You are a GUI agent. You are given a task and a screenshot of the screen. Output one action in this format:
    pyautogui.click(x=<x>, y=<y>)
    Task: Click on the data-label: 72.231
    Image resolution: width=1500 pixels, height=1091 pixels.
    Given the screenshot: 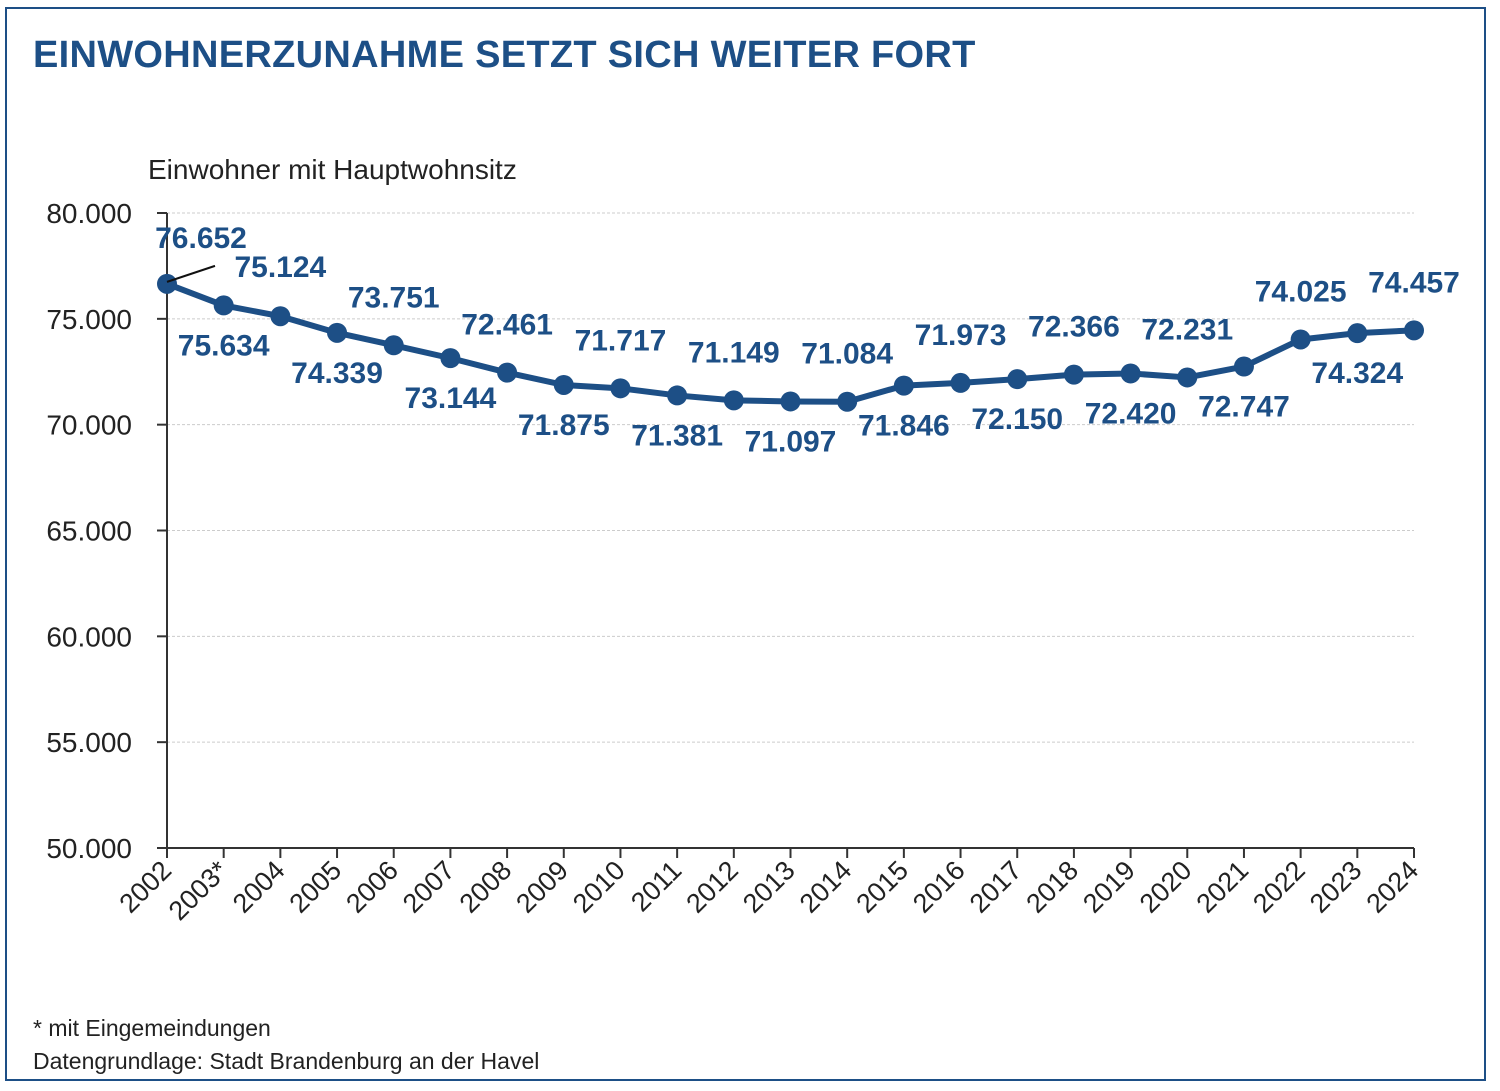 What is the action you would take?
    pyautogui.click(x=1187, y=329)
    